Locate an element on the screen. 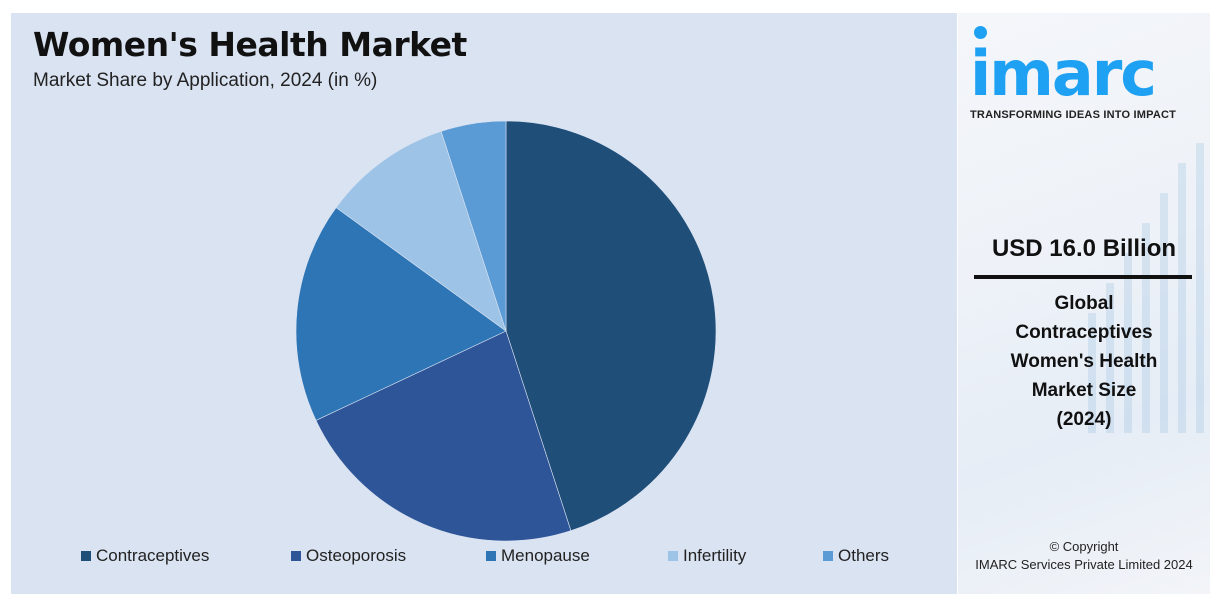  pie-slice-menopause is located at coordinates (401, 314).